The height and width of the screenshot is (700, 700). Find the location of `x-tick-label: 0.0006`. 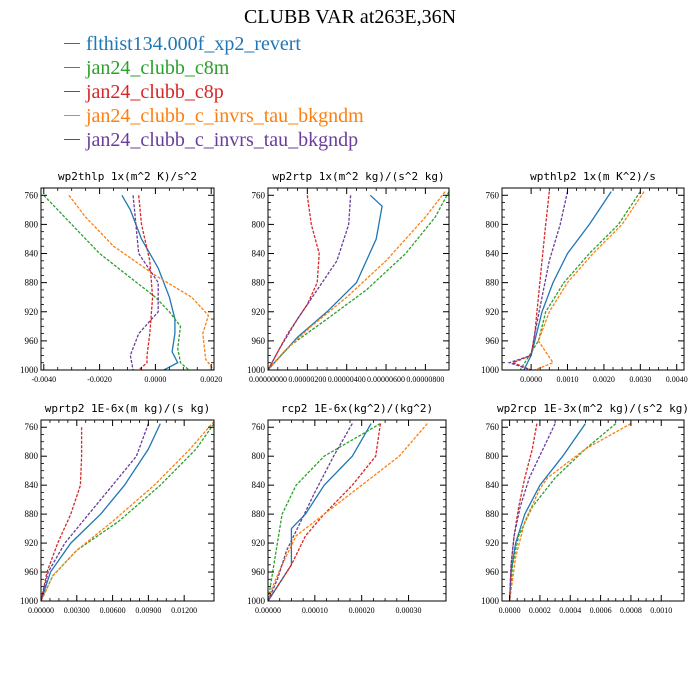

x-tick-label: 0.0006 is located at coordinates (601, 610).